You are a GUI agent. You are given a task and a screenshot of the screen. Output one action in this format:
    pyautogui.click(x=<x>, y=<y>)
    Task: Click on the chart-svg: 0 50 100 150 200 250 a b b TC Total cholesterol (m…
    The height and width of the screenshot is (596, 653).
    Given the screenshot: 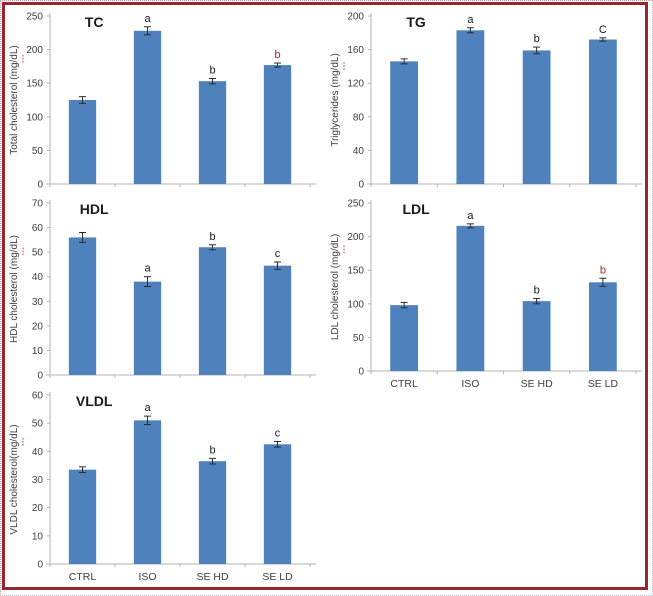 What is the action you would take?
    pyautogui.click(x=162, y=101)
    